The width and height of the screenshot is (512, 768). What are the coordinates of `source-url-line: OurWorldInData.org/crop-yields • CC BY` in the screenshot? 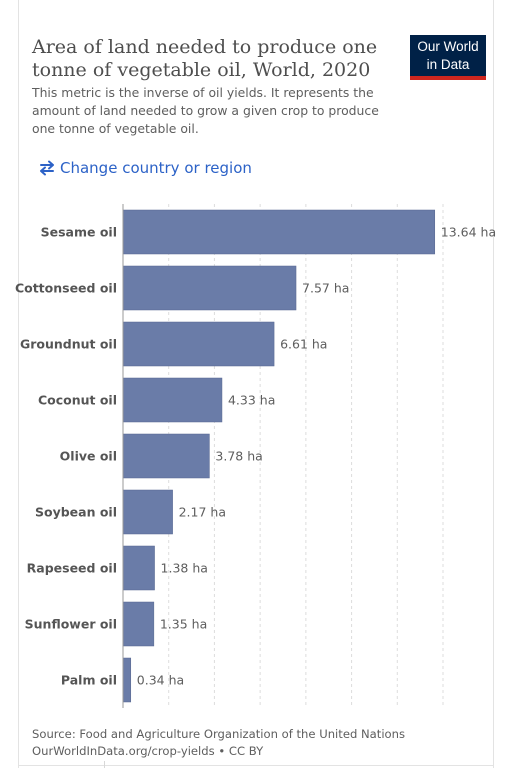 It's located at (218, 751).